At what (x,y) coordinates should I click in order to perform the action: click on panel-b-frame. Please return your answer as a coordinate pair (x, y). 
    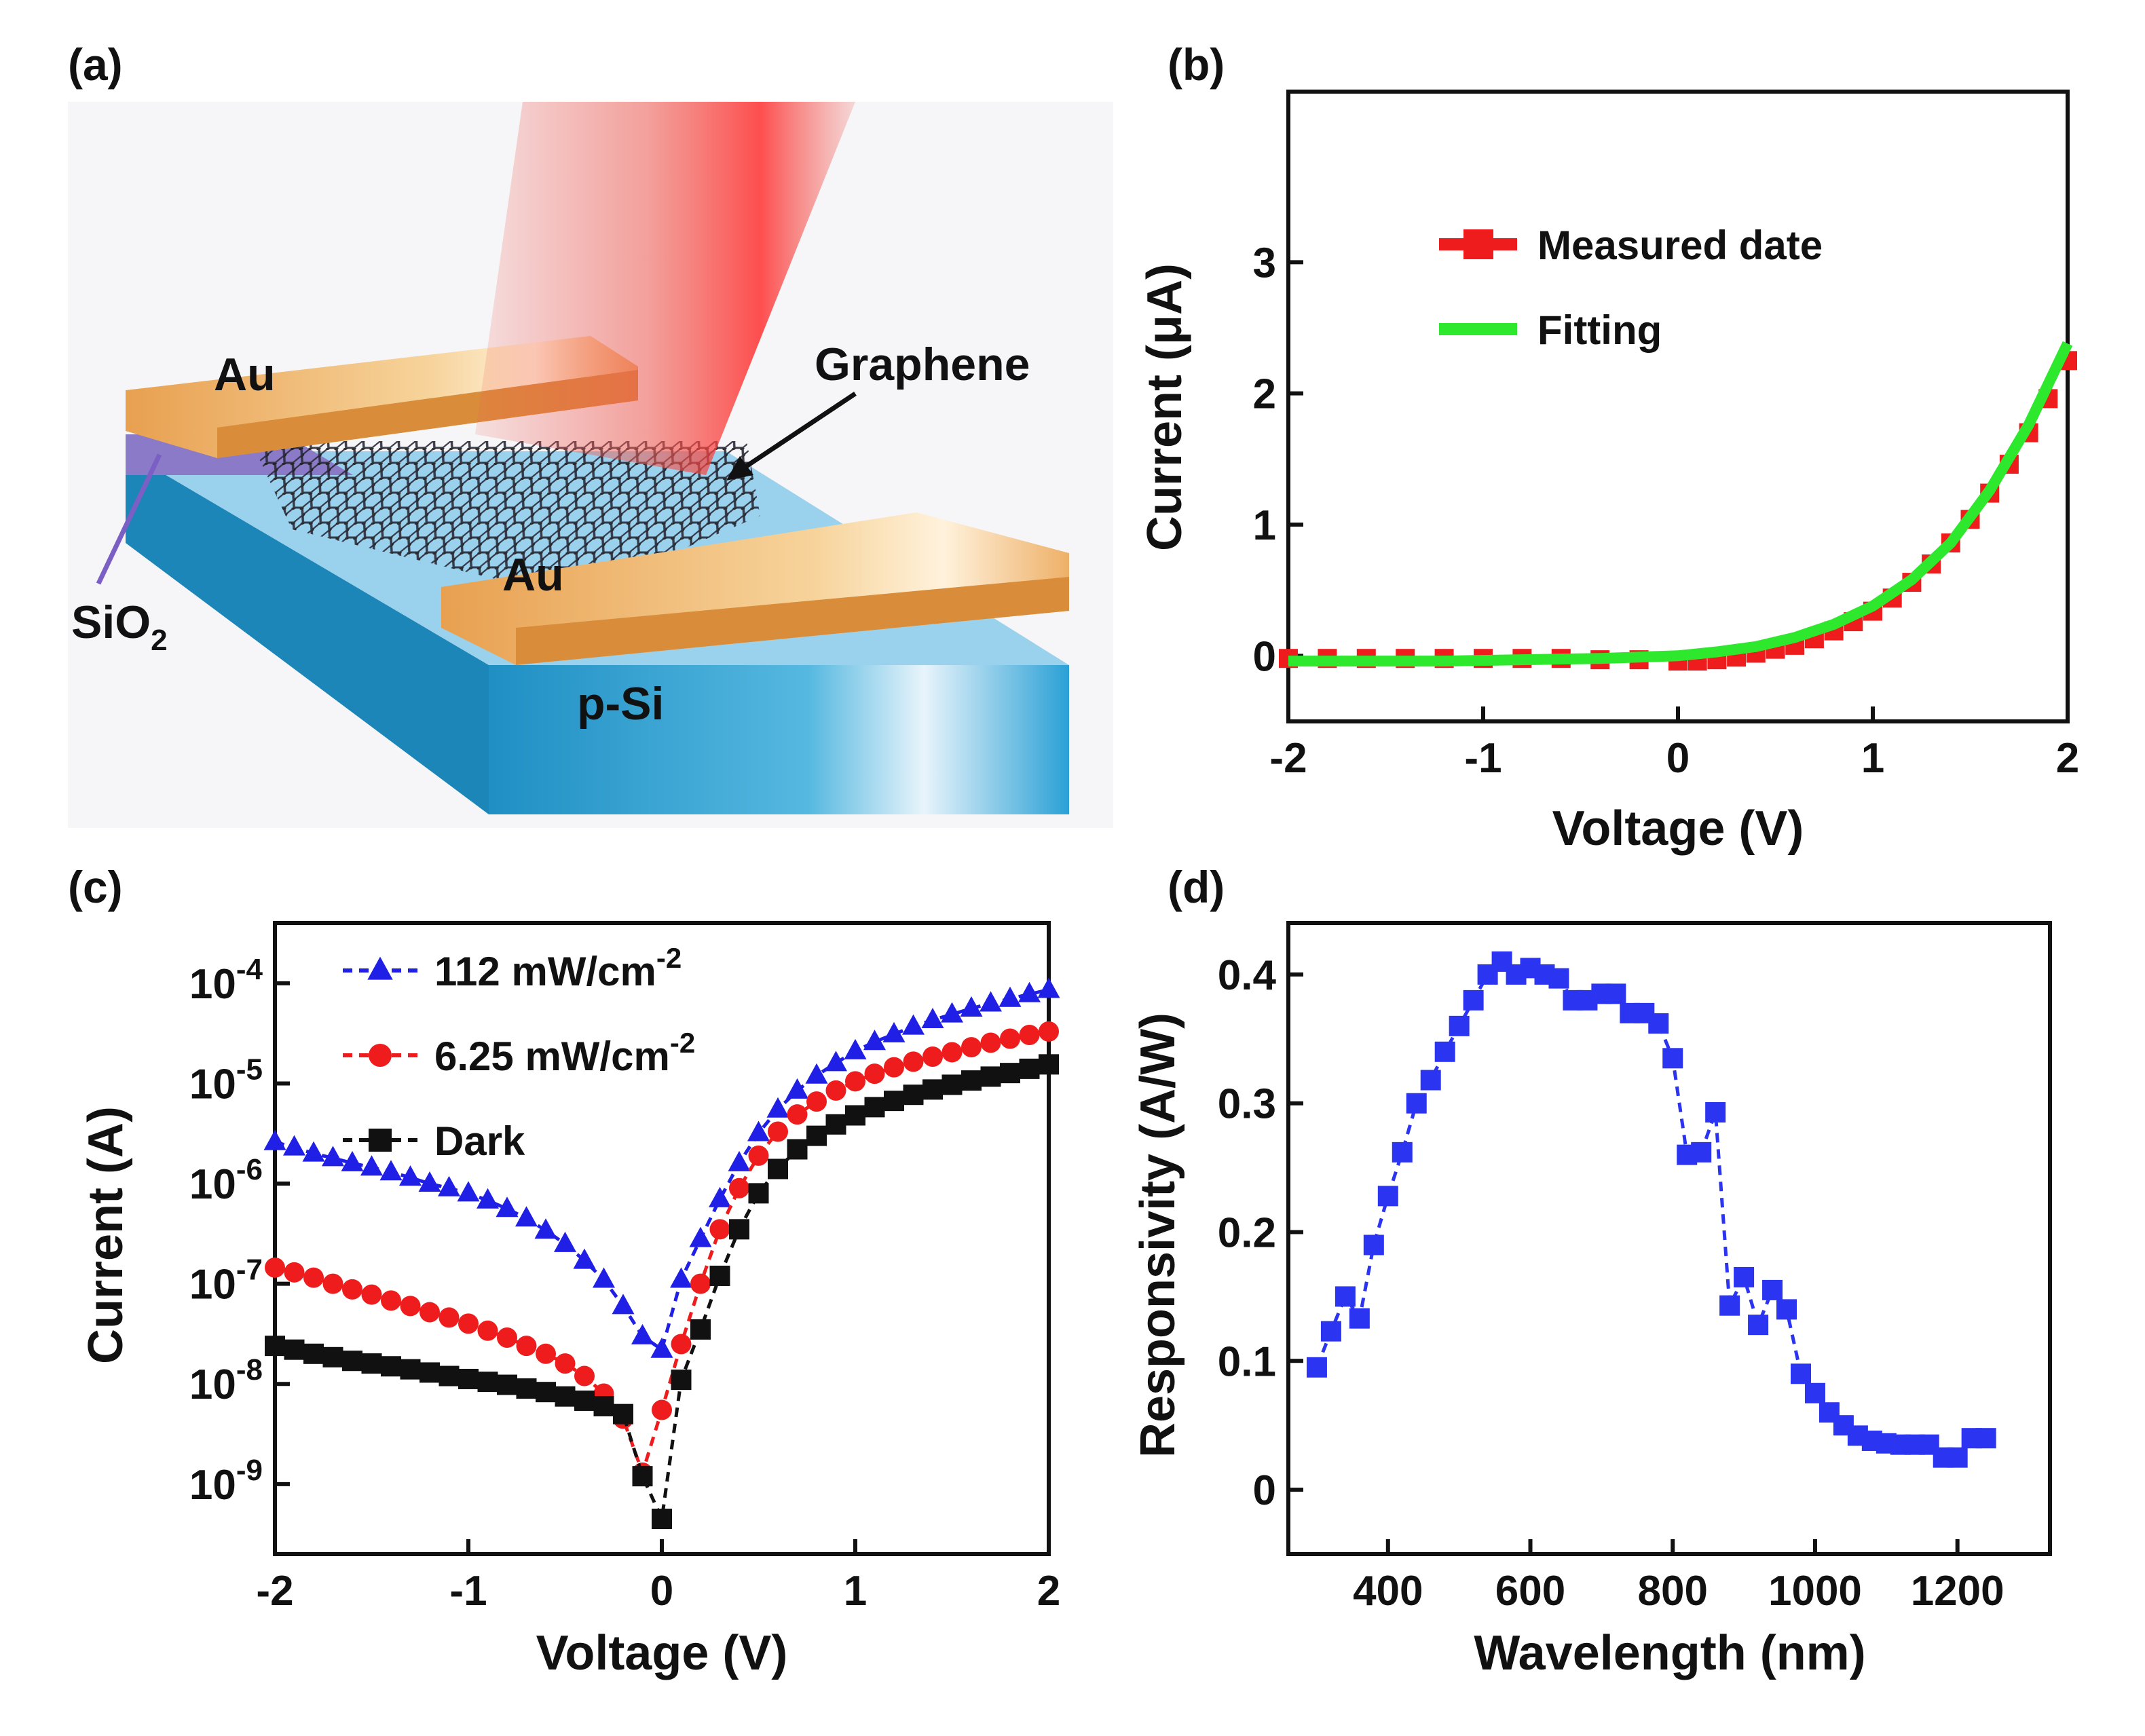
    Looking at the image, I should click on (1678, 407).